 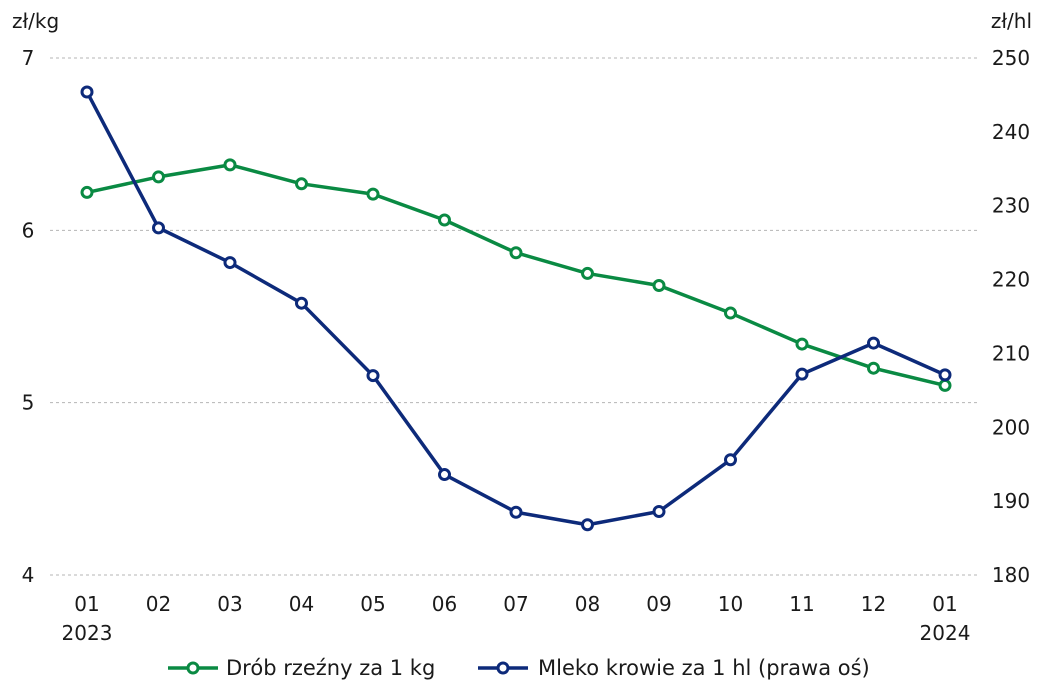 I want to click on right-tick-label: 240, so click(x=1011, y=132).